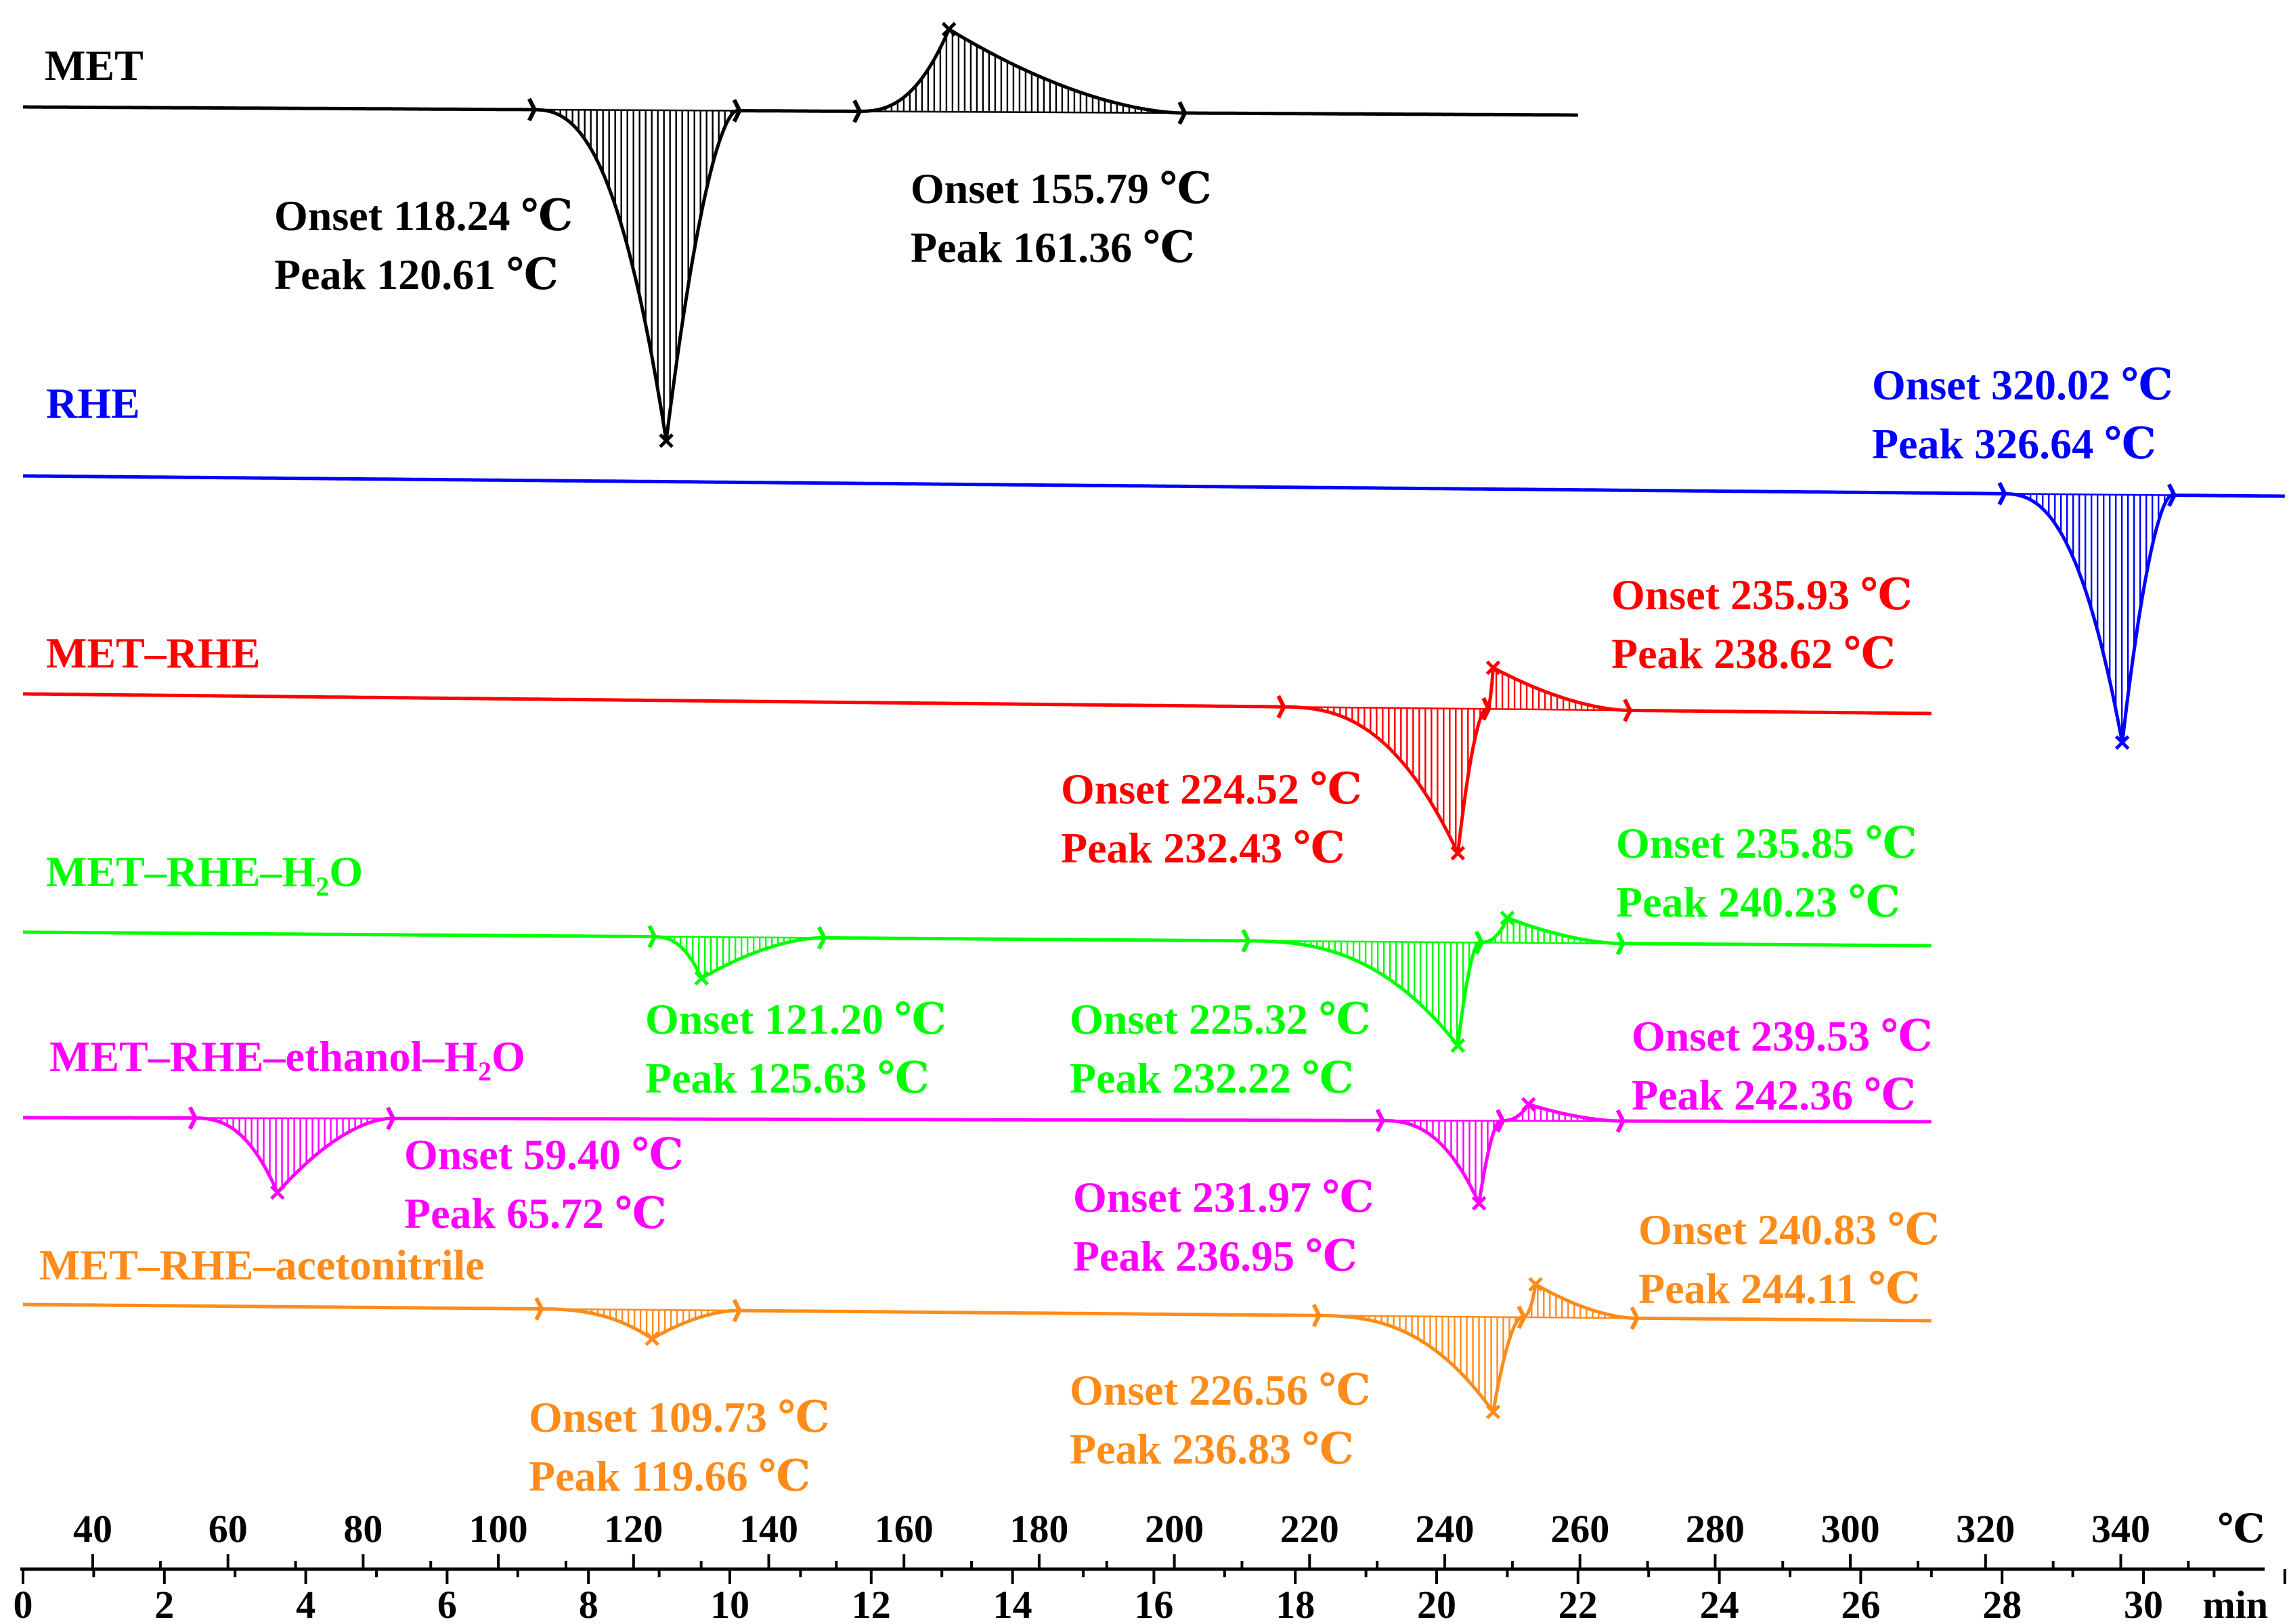 Image resolution: width=2289 pixels, height=1624 pixels. What do you see at coordinates (2235, 1602) in the screenshot?
I see `time-unit-label: min` at bounding box center [2235, 1602].